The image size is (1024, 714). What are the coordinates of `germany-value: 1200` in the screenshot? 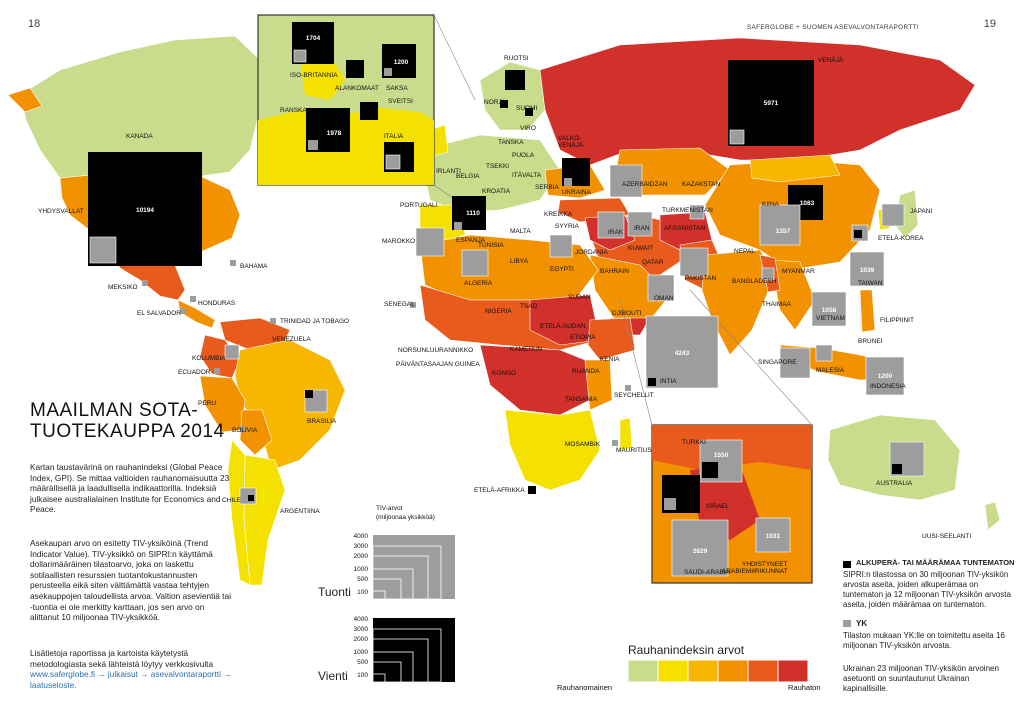 It's located at (401, 62).